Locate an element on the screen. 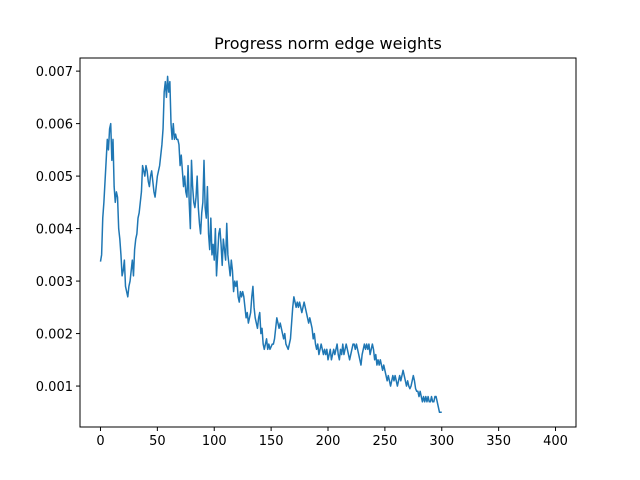  x-axis: 0 50 100 150 200 250 300 350 400 is located at coordinates (332, 438).